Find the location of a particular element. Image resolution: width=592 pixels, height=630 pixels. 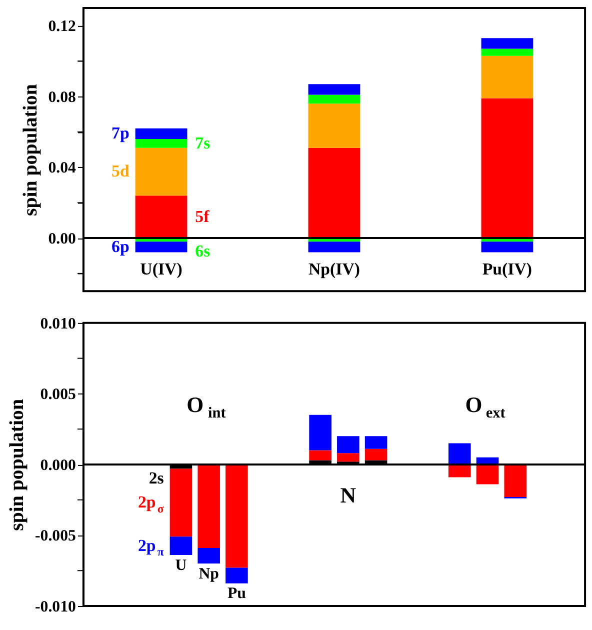

x-tick-label: Np(IV) is located at coordinates (334, 269).